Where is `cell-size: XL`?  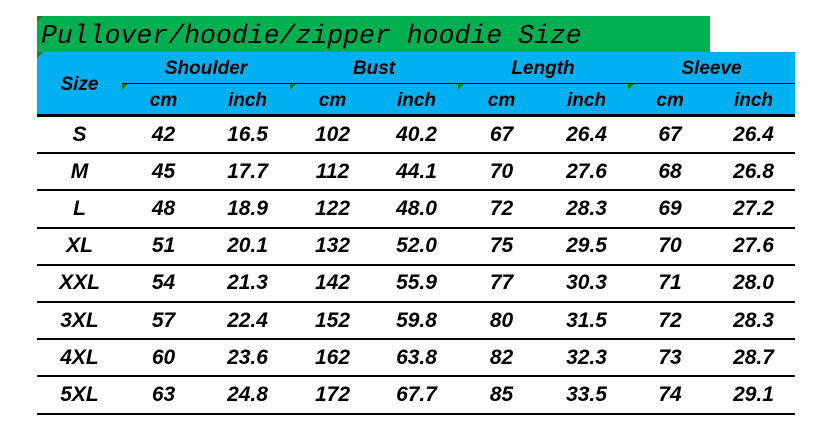
cell-size: XL is located at coordinates (79, 245).